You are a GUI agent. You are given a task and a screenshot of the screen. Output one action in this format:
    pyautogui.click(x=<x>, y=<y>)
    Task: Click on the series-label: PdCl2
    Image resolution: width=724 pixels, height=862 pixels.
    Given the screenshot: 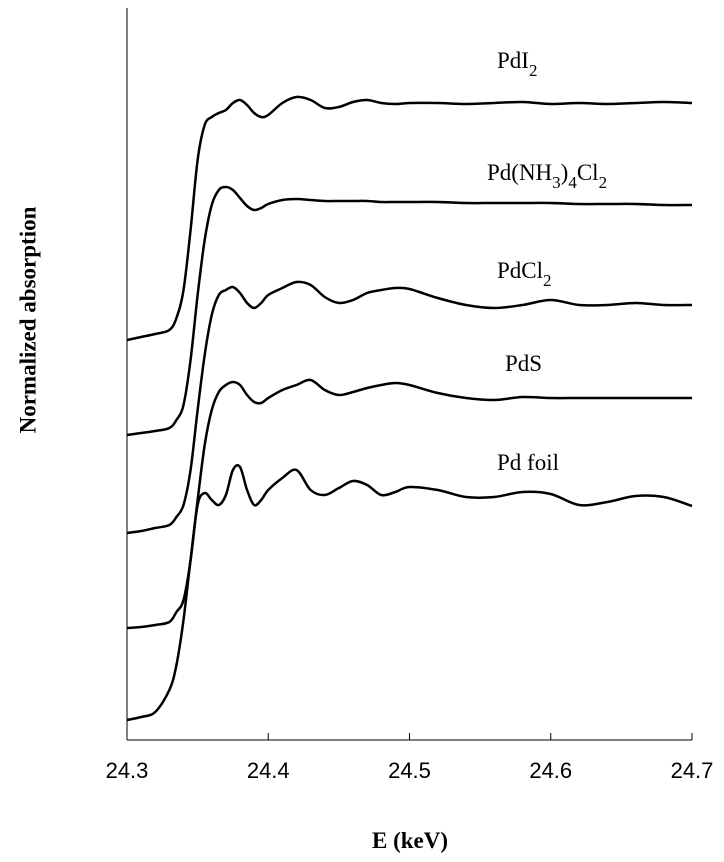 What is the action you would take?
    pyautogui.click(x=524, y=274)
    